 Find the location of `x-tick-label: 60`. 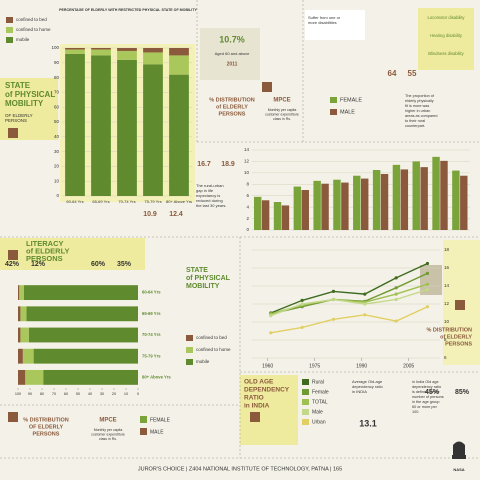

x-tick-label: 60 is located at coordinates (66, 394).